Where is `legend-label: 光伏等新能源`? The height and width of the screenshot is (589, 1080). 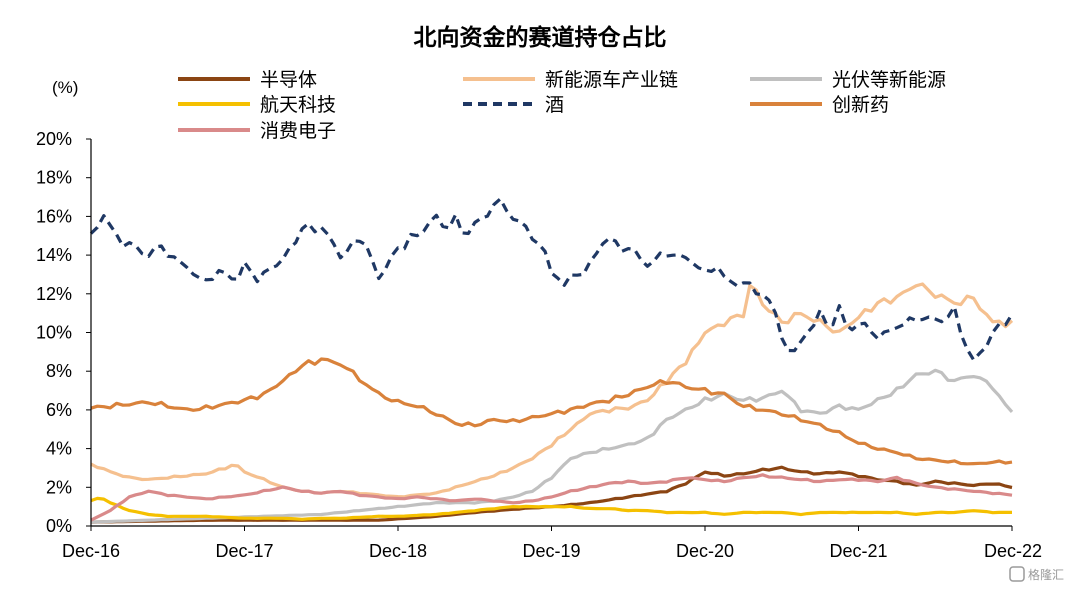
legend-label: 光伏等新能源 is located at coordinates (889, 80).